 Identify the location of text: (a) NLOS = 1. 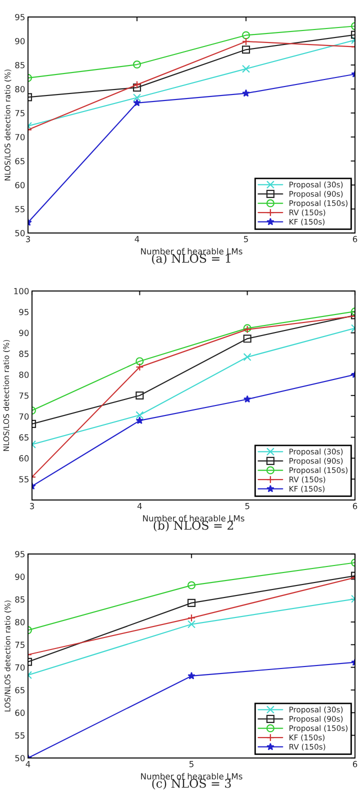
(191, 259).